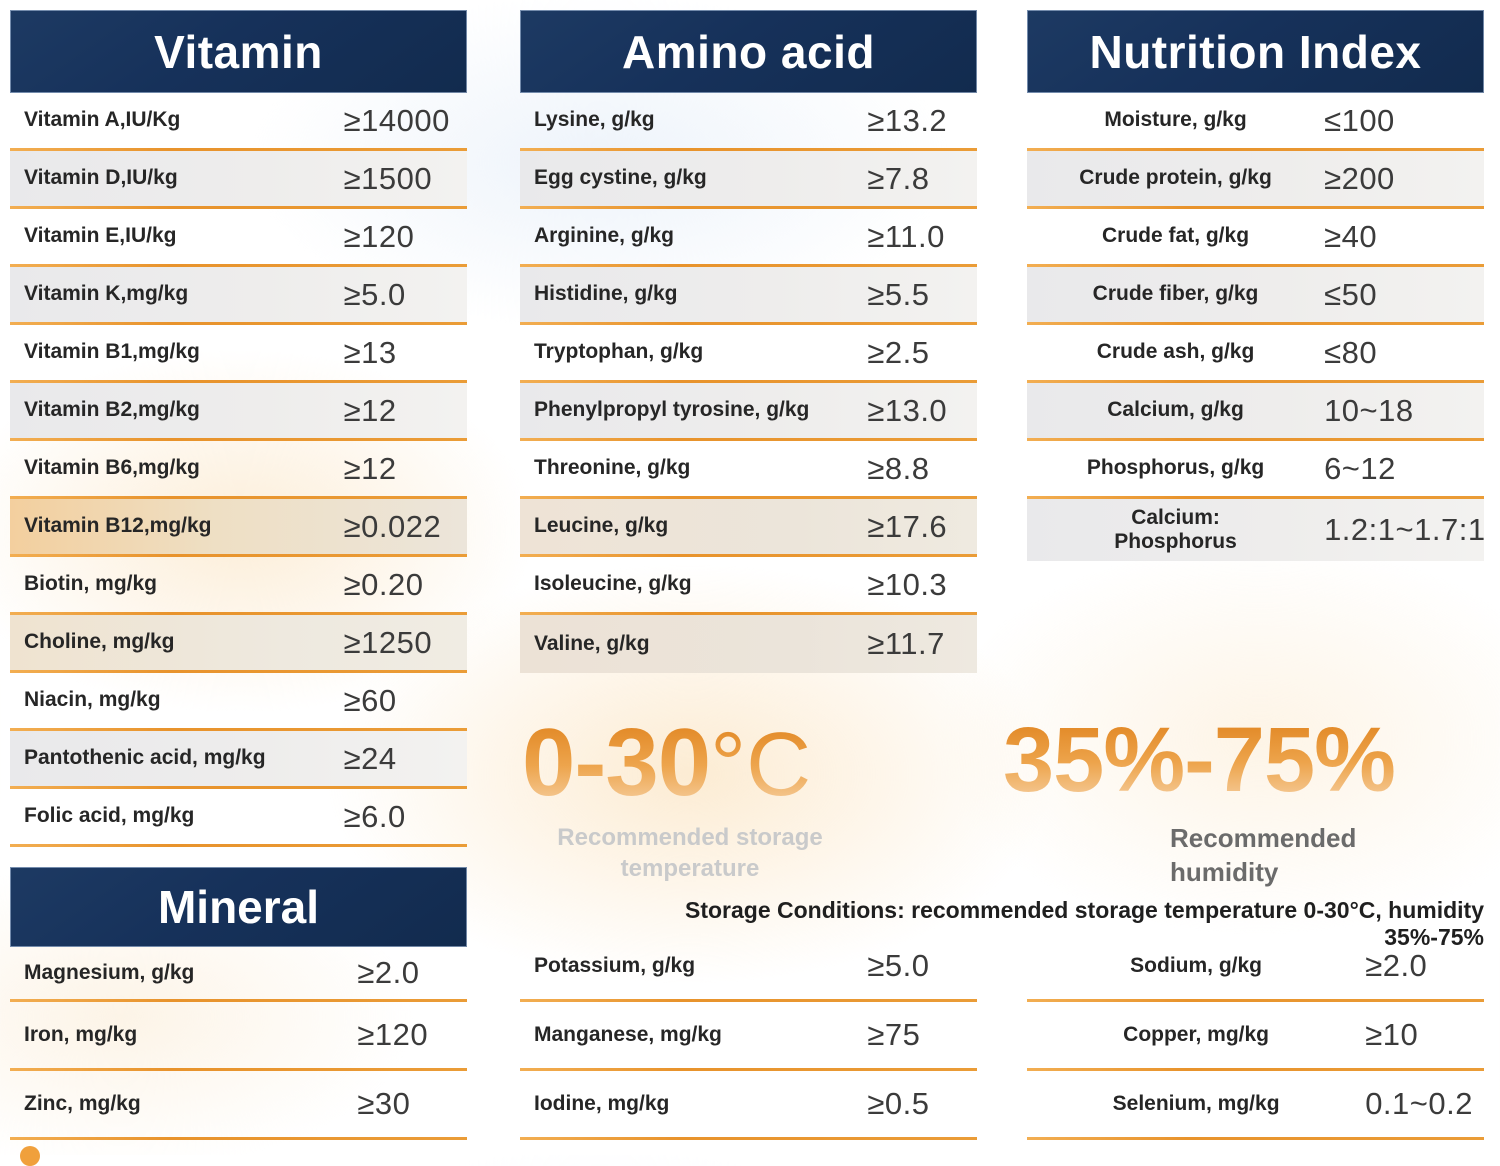  What do you see at coordinates (1351, 294) in the screenshot?
I see `row-value: ≤50` at bounding box center [1351, 294].